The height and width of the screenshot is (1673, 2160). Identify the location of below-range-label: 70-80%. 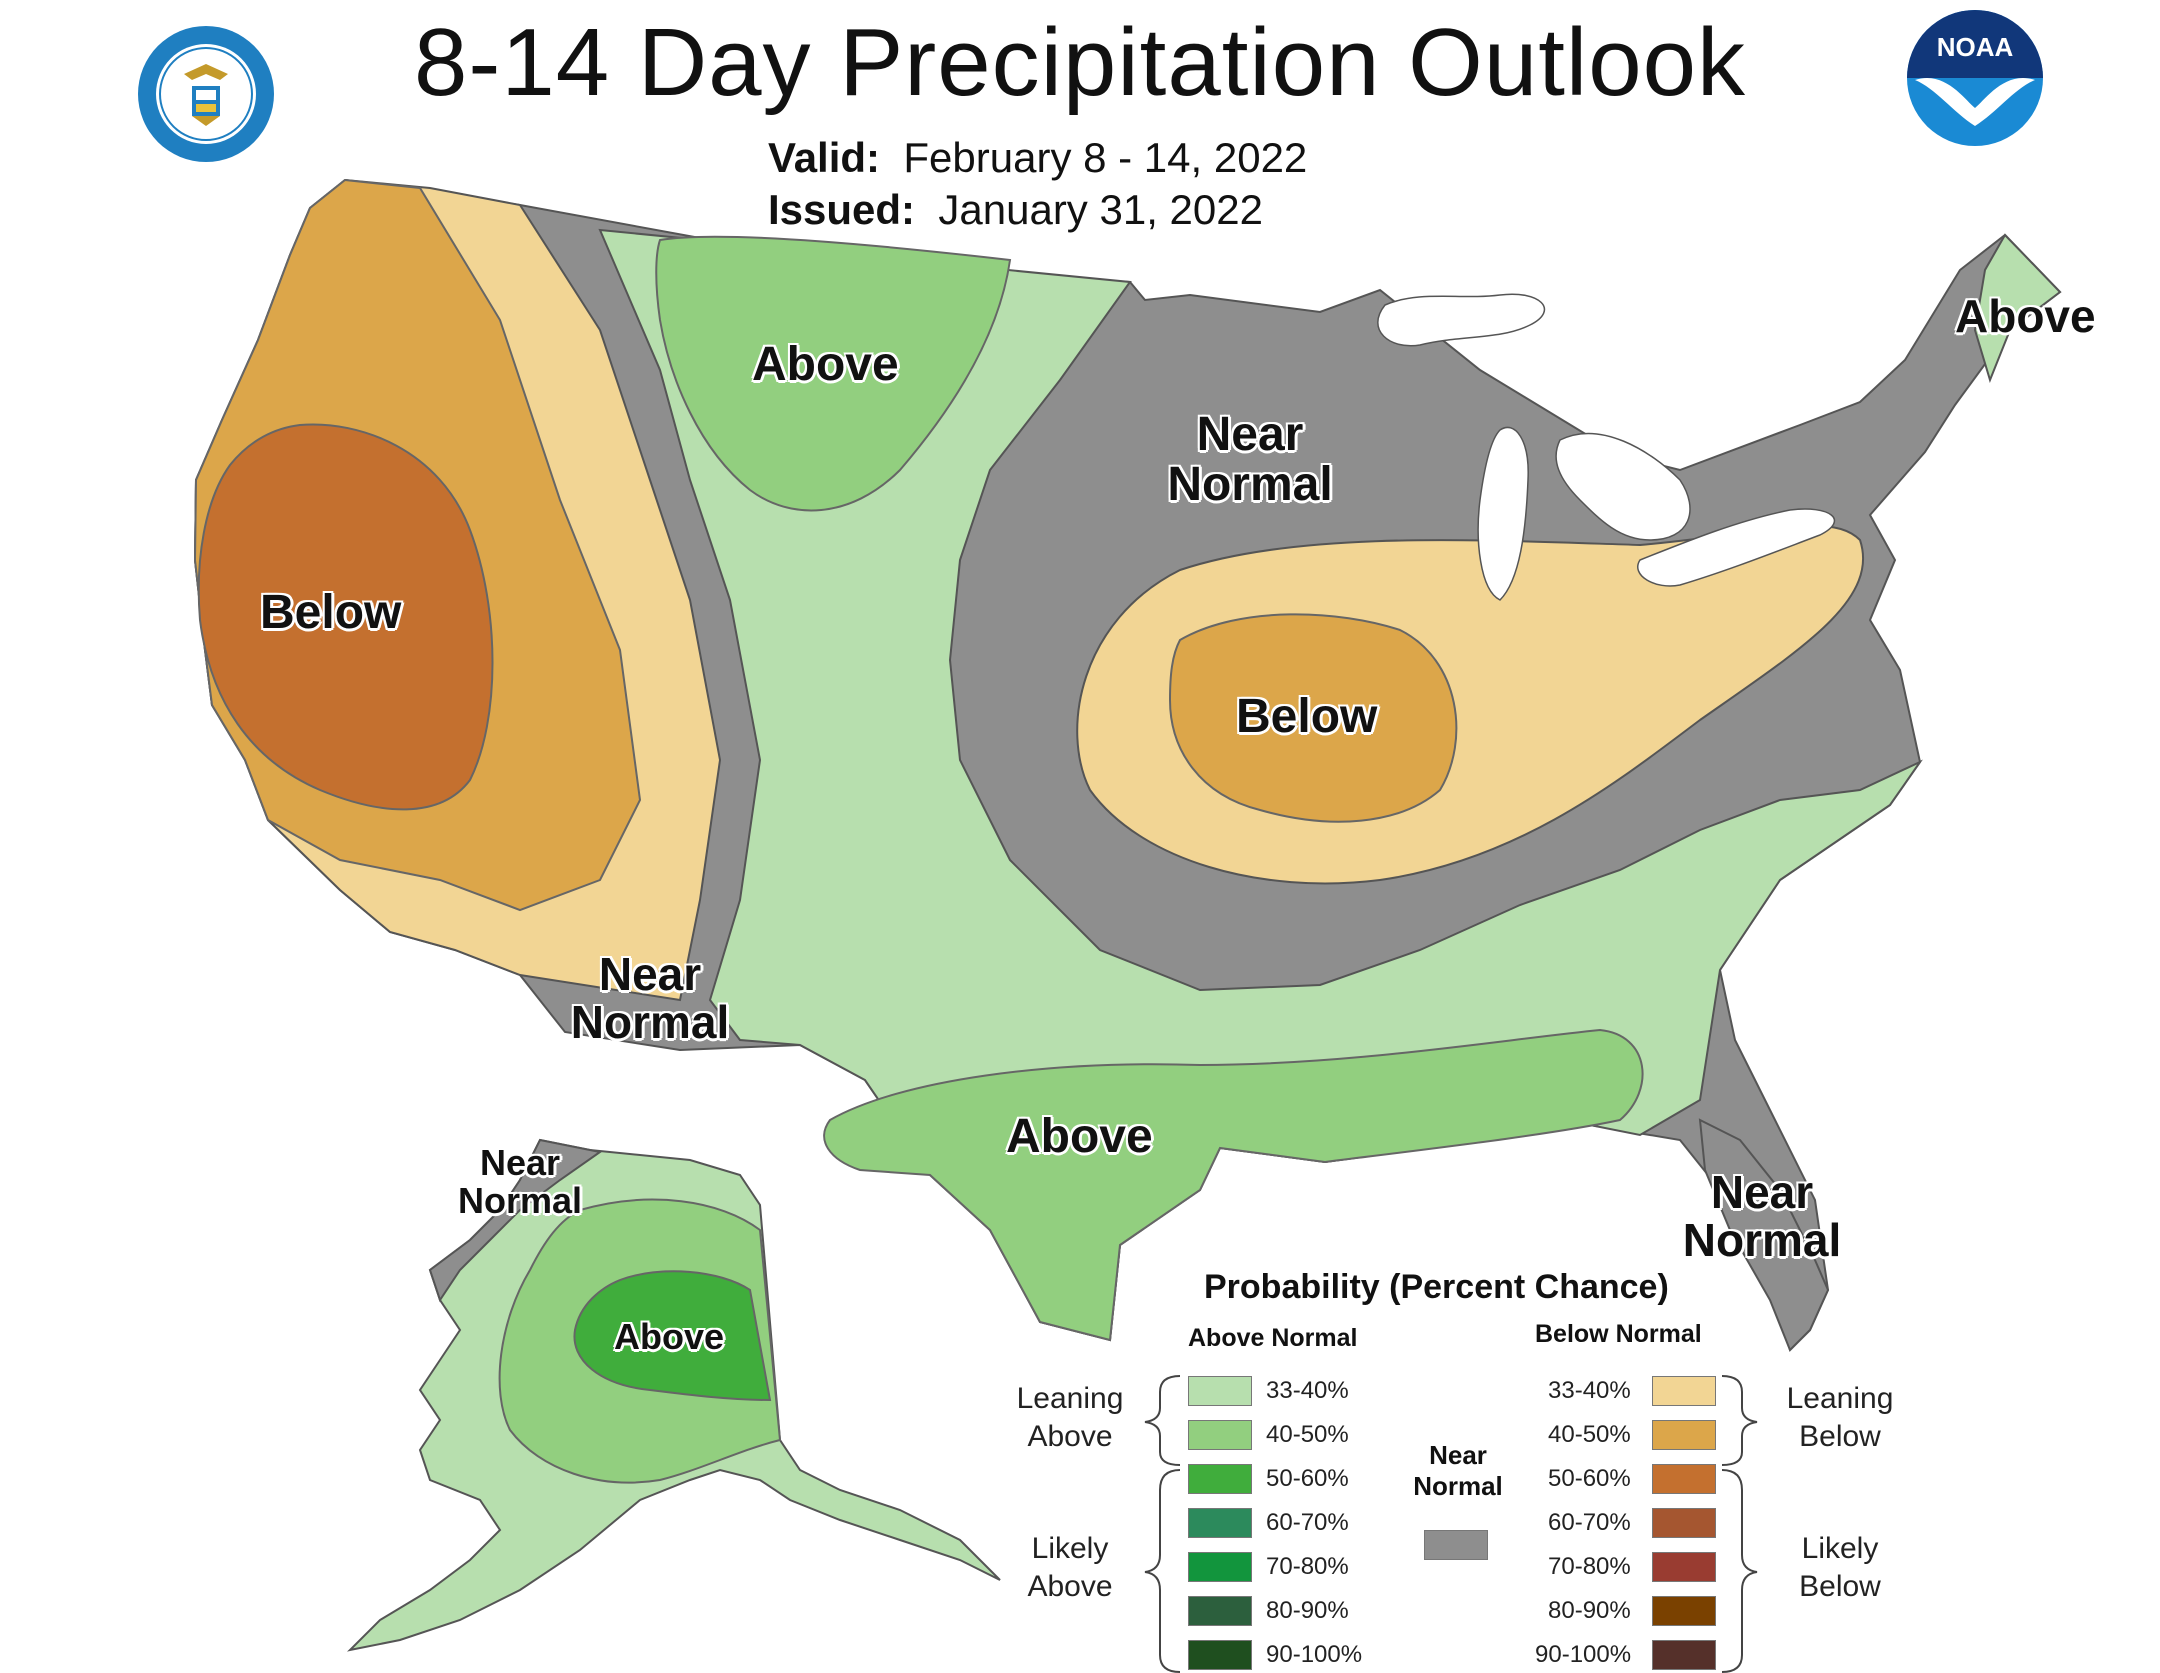
(1589, 1566).